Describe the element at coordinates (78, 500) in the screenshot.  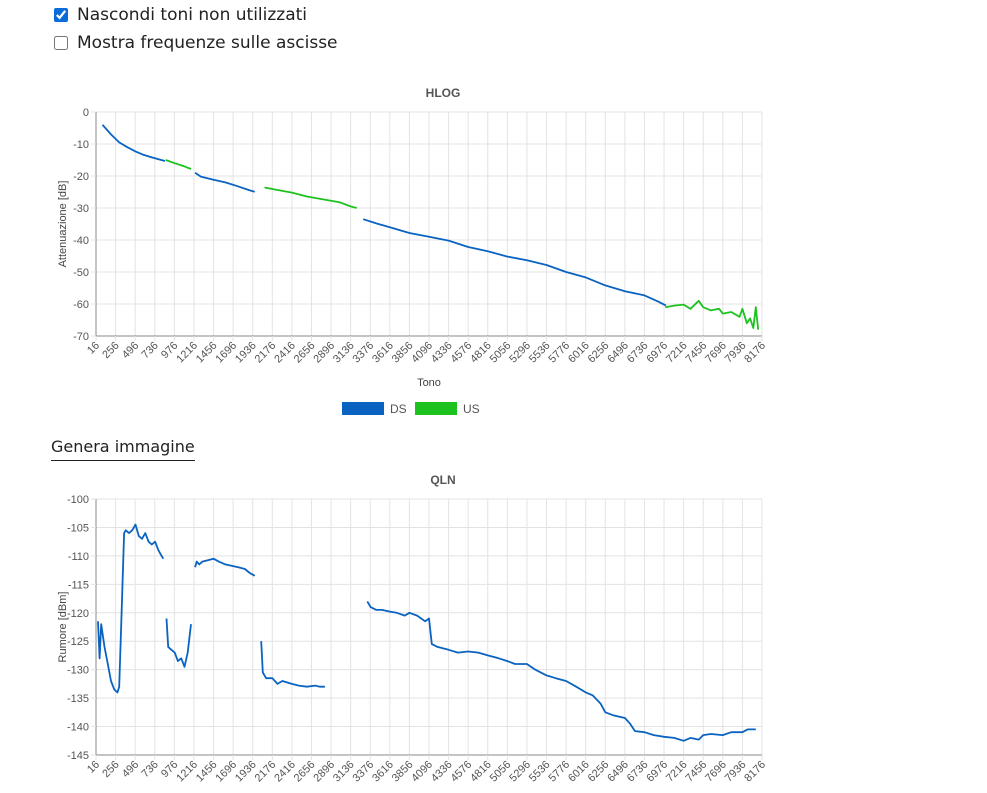
I see `y-tick-label: -100` at that location.